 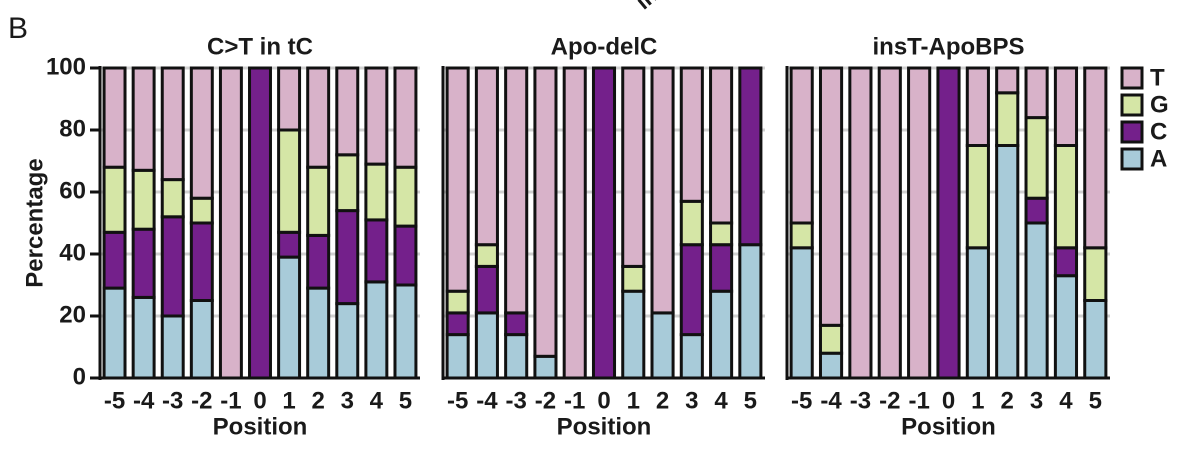 I want to click on x-tick-label: -3, so click(x=860, y=400).